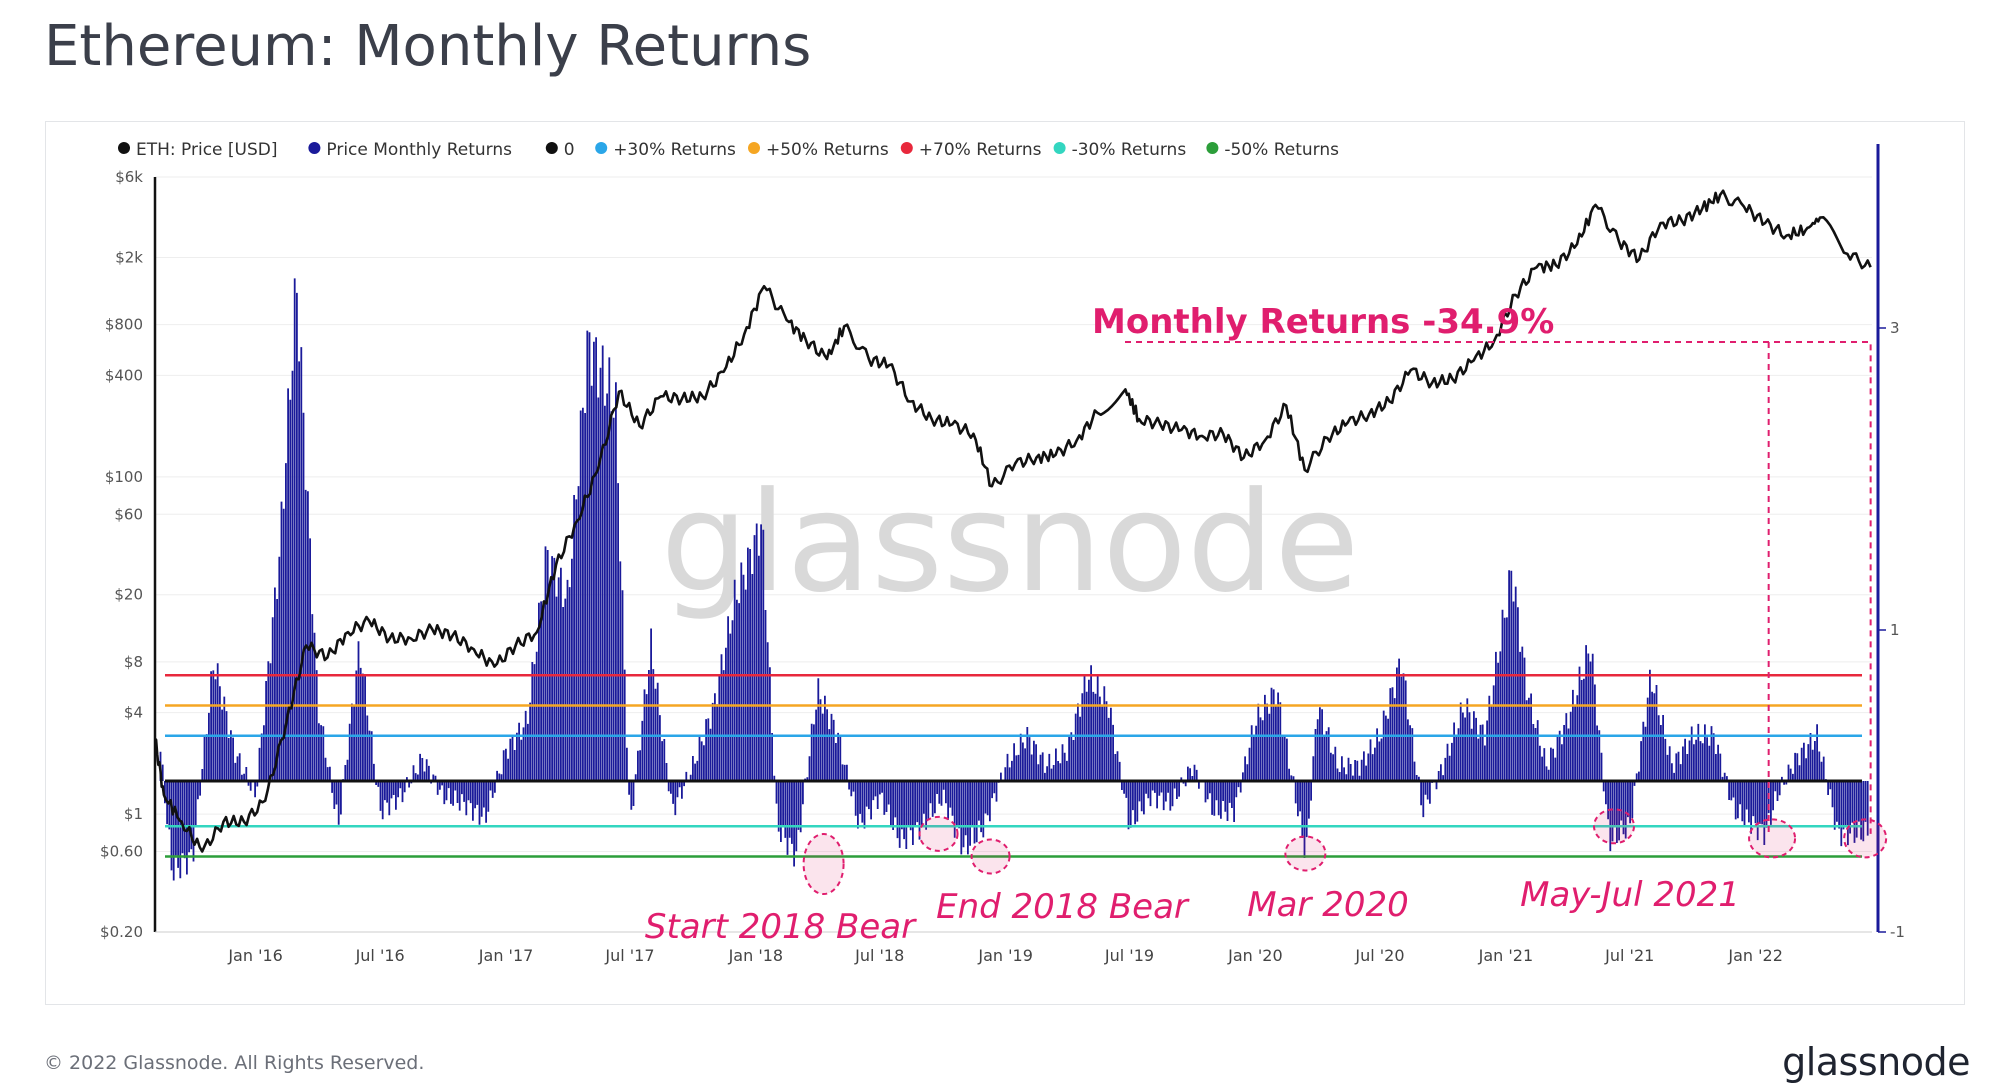 Image resolution: width=2000 pixels, height=1092 pixels. Describe the element at coordinates (133, 662) in the screenshot. I see `y-left-tick-label: $8` at that location.